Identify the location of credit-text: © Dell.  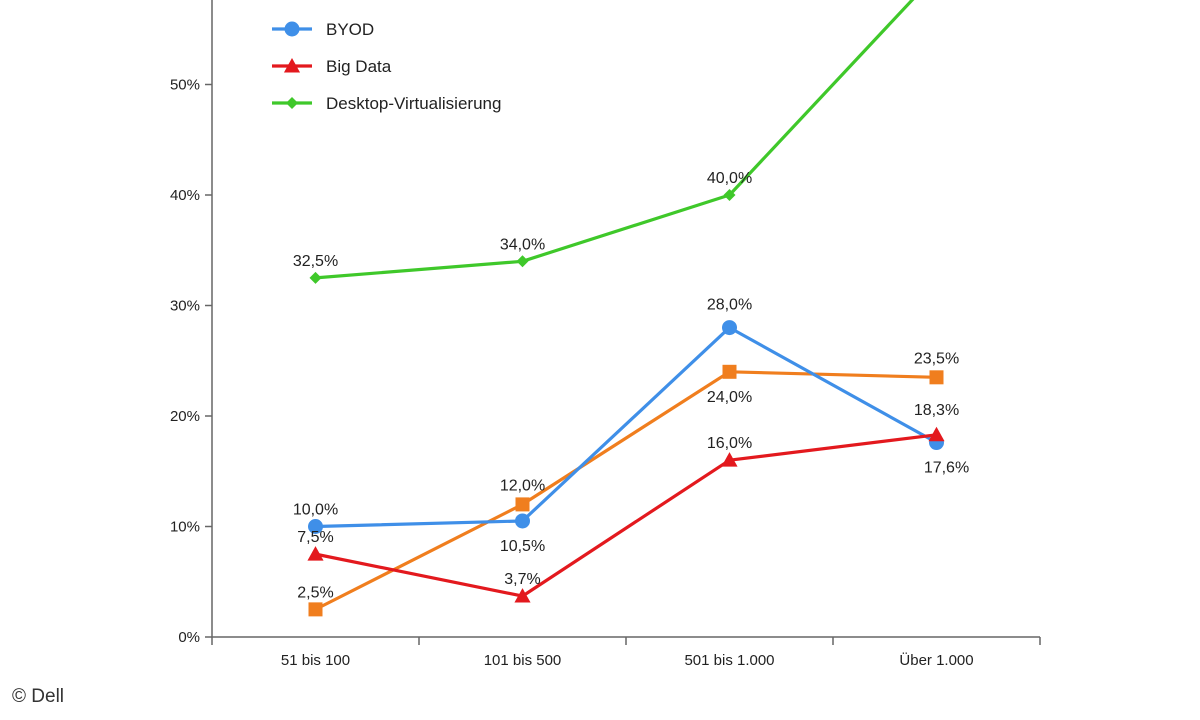
(38, 696).